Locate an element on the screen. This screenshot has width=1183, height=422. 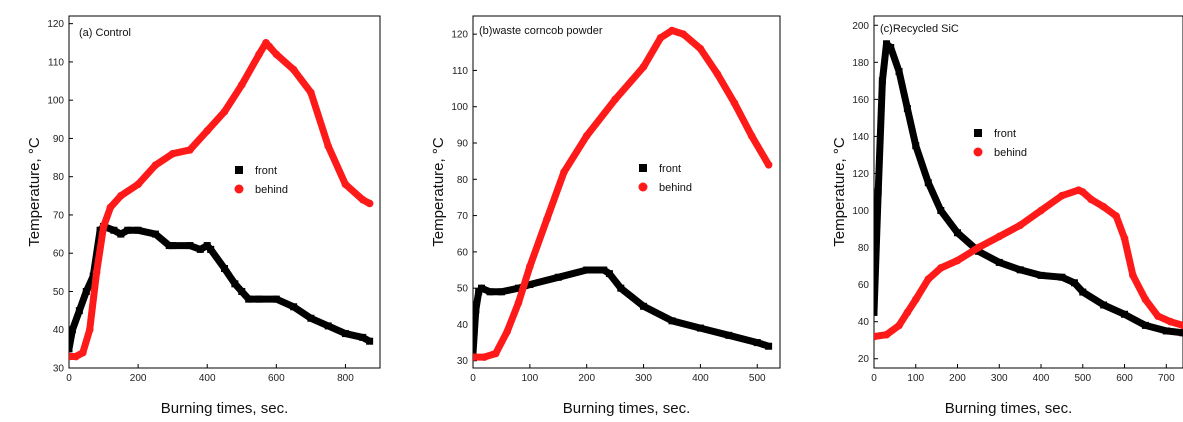
panel-title: (c)Recycled SiC is located at coordinates (919, 29).